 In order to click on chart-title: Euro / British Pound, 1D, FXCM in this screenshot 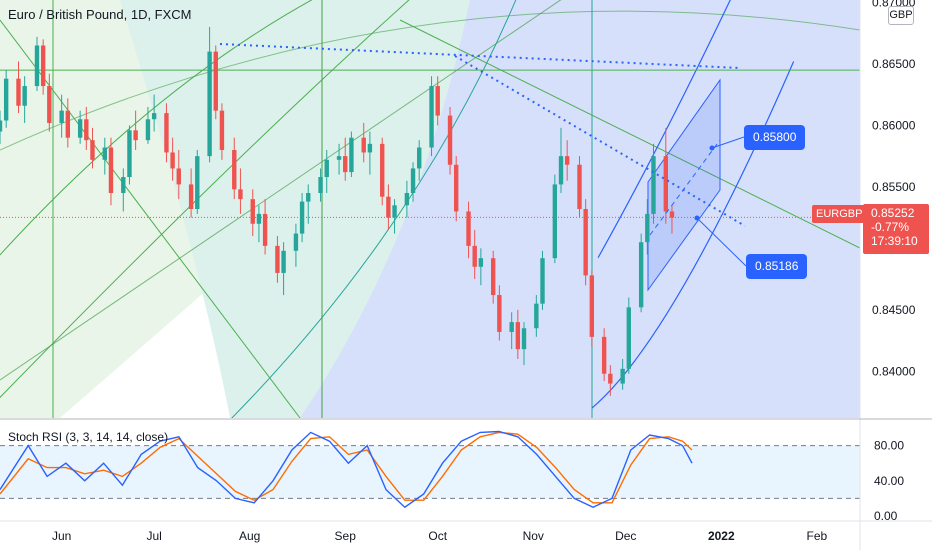, I will do `click(100, 14)`.